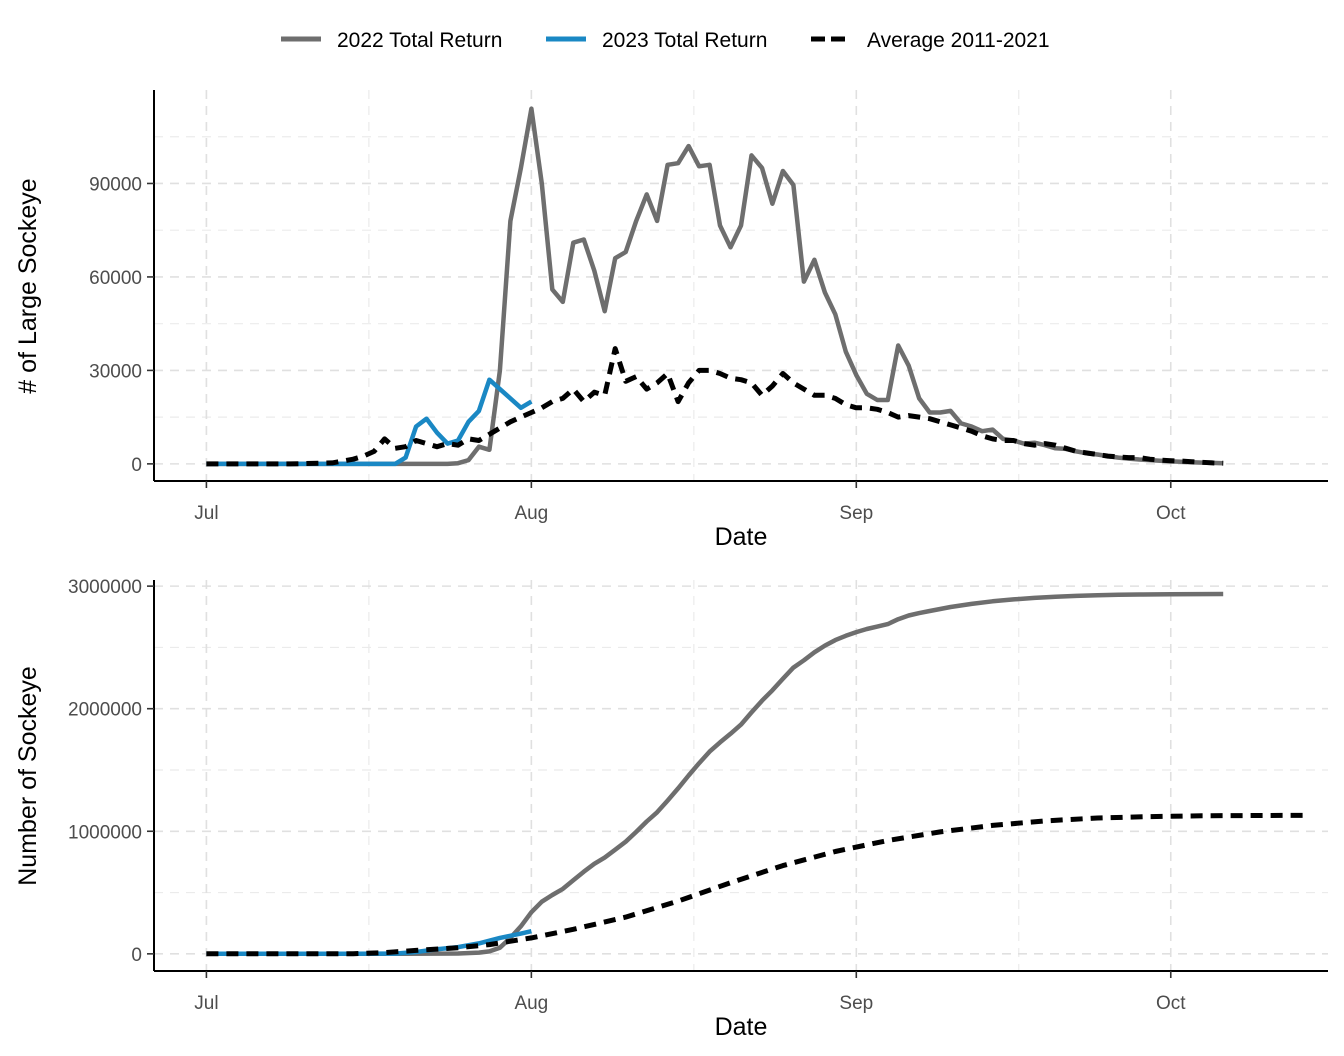 This screenshot has width=1344, height=1056. What do you see at coordinates (115, 184) in the screenshot?
I see `y-tick-label: 90000` at bounding box center [115, 184].